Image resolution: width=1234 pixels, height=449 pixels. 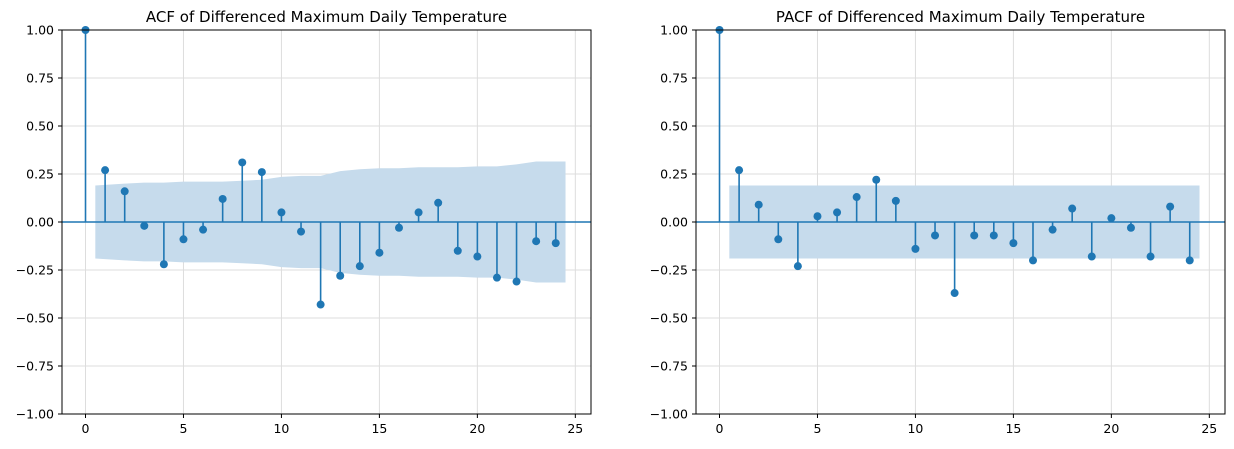 I want to click on pacf-xtick-label: 5, so click(x=817, y=428).